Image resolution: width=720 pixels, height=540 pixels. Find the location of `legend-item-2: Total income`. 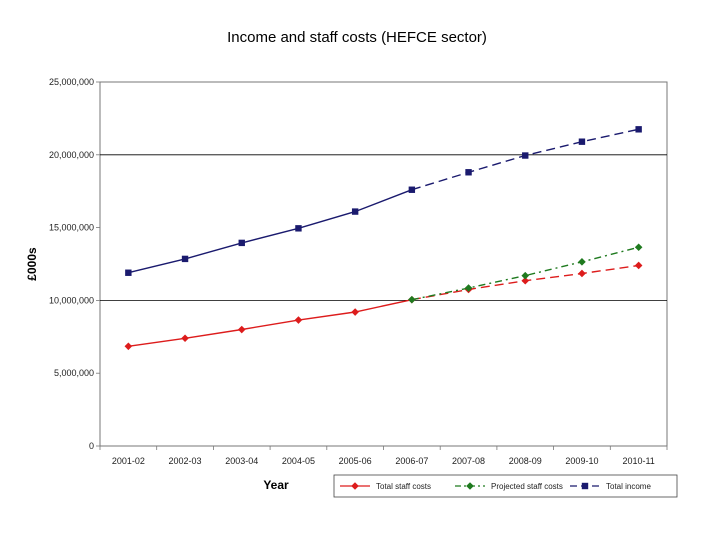

legend-item-2: Total income is located at coordinates (610, 486).